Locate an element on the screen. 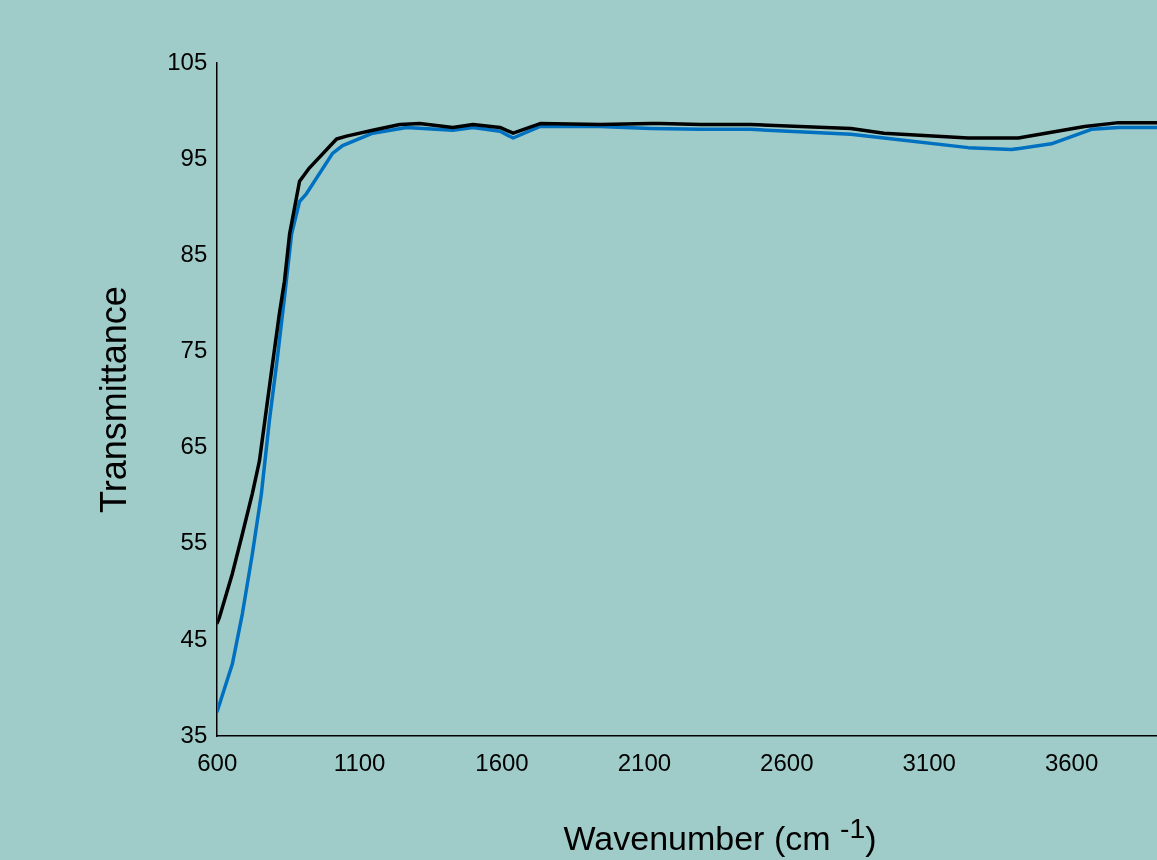 The height and width of the screenshot is (860, 1157). x-tick-label: 3100 is located at coordinates (929, 763).